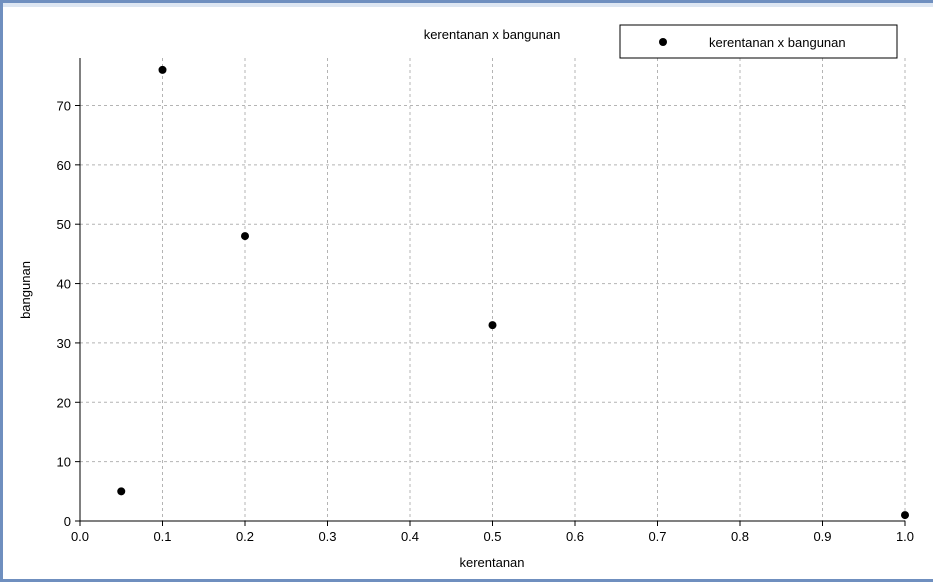 This screenshot has width=933, height=582. I want to click on y-tick-label: 50, so click(64, 224).